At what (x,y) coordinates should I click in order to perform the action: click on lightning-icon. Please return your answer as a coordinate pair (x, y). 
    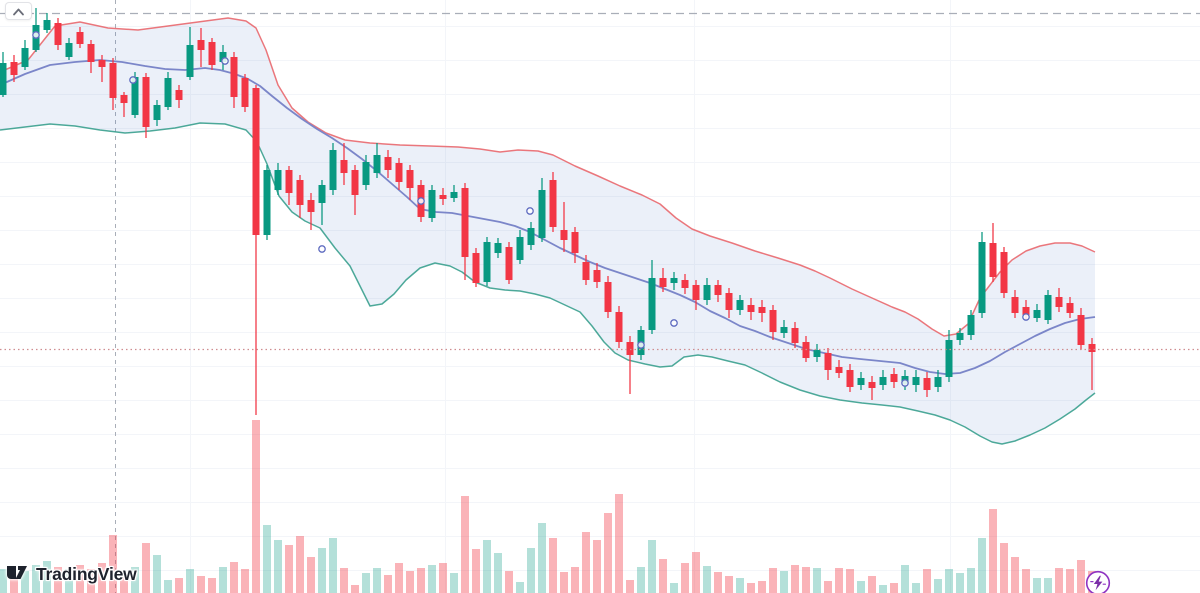
    Looking at the image, I should click on (1098, 581).